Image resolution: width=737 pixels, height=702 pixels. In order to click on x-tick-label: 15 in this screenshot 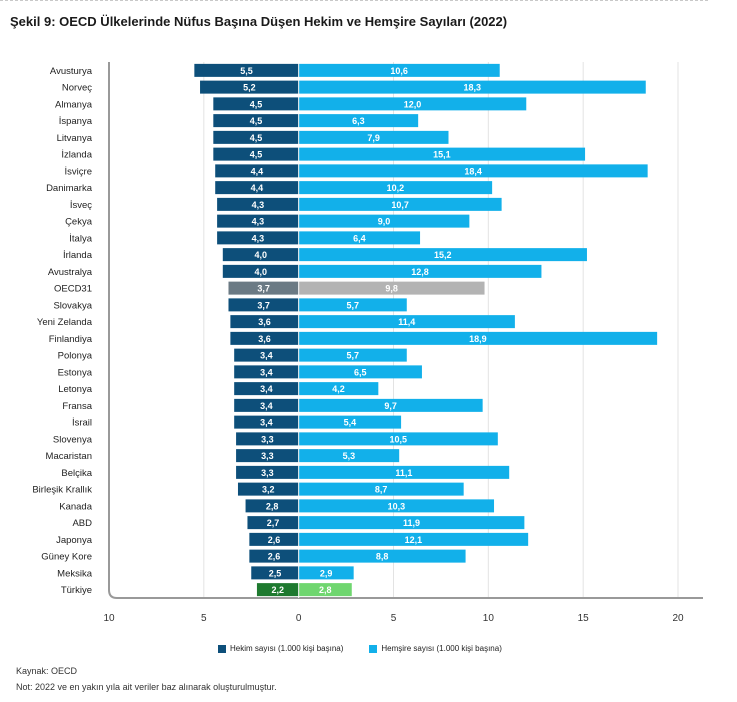, I will do `click(584, 618)`.